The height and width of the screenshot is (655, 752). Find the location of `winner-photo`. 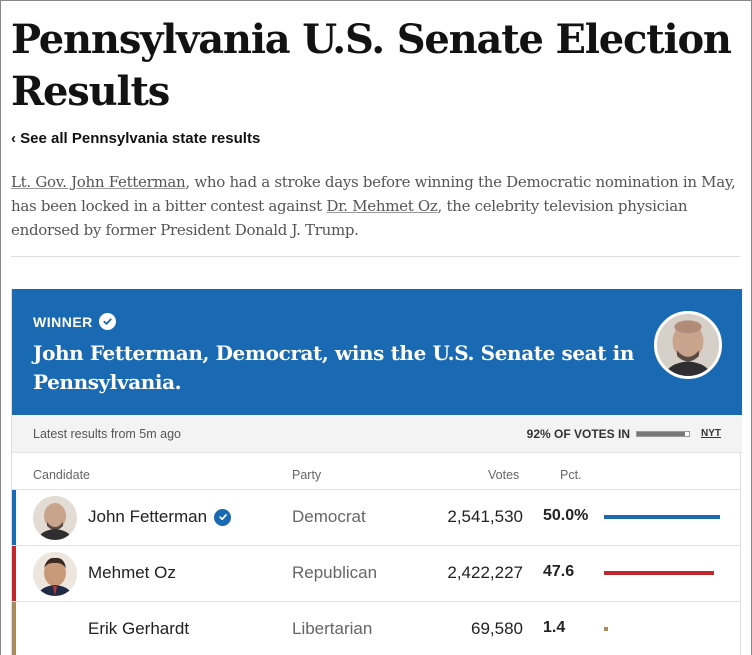

winner-photo is located at coordinates (688, 345).